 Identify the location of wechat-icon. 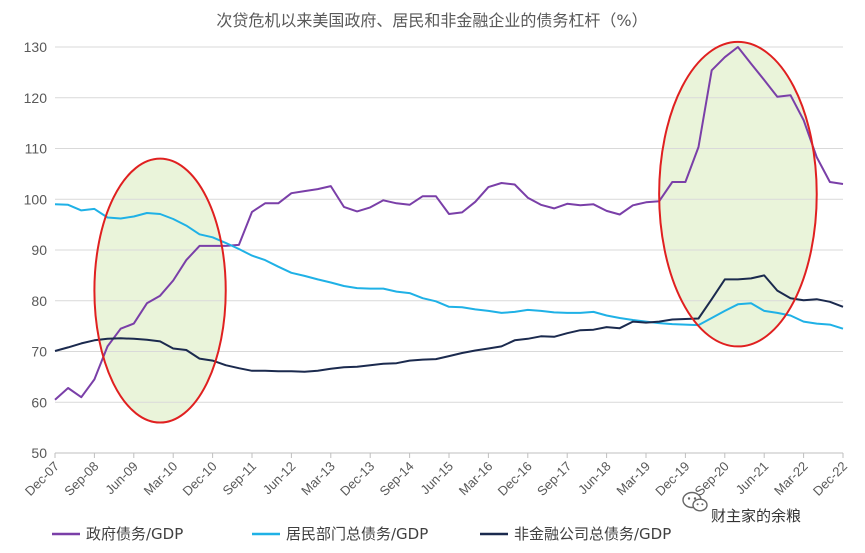
(695, 501).